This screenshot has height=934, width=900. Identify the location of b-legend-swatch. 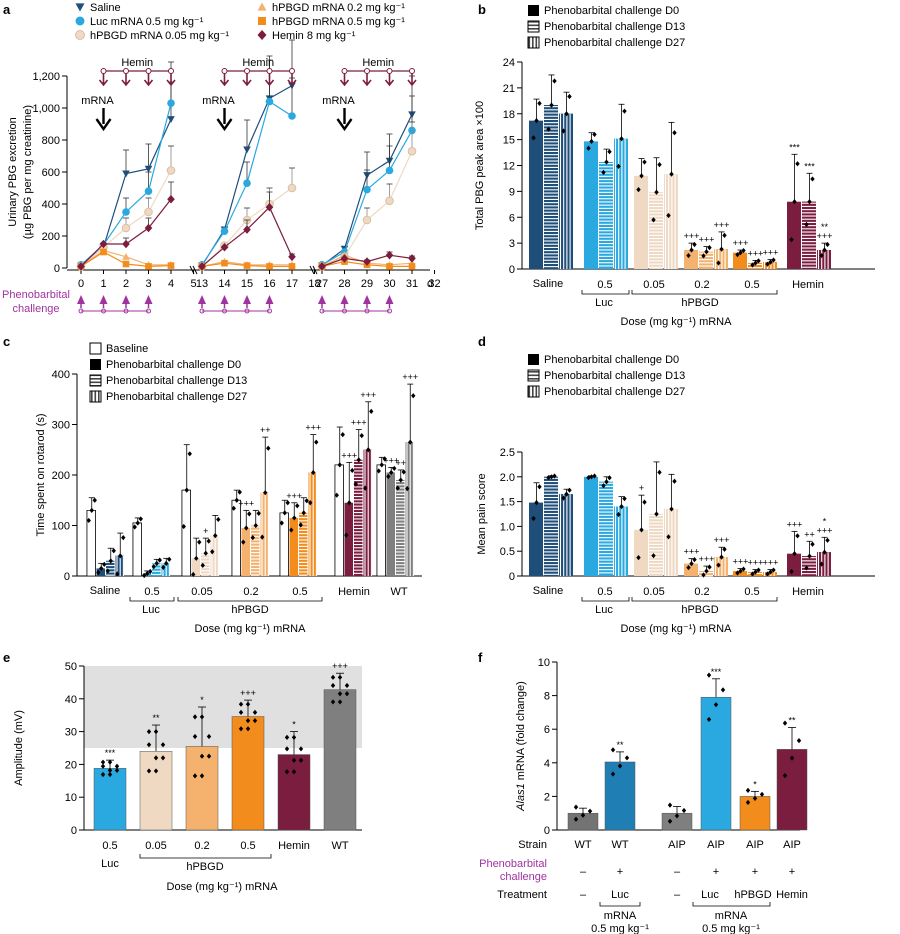
(533, 42).